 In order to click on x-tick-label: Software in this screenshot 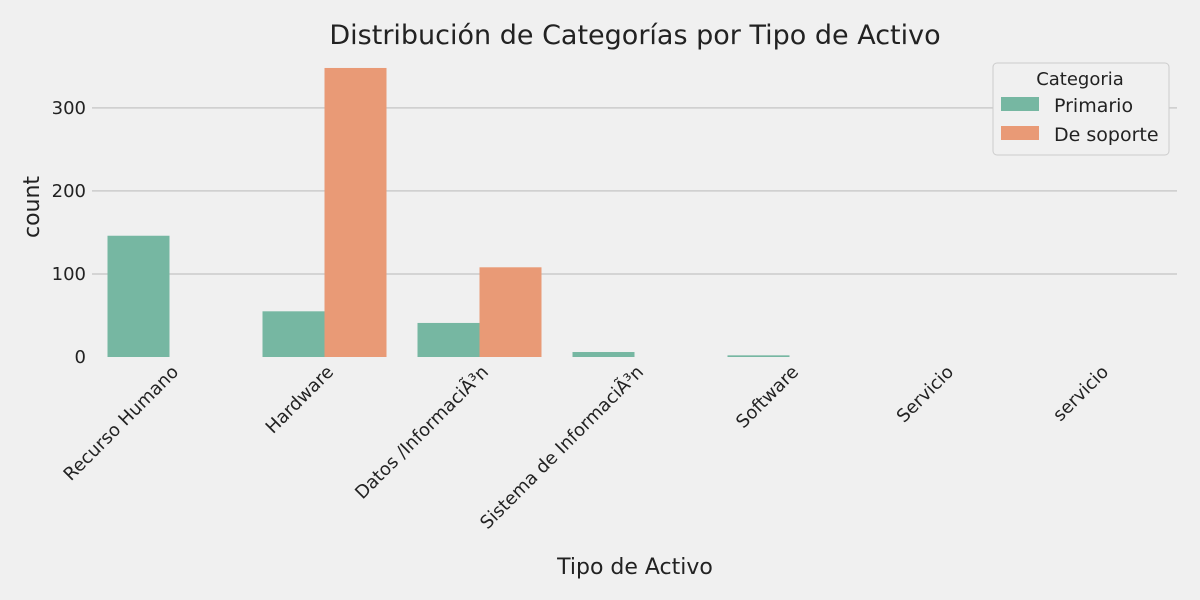, I will do `click(767, 397)`.